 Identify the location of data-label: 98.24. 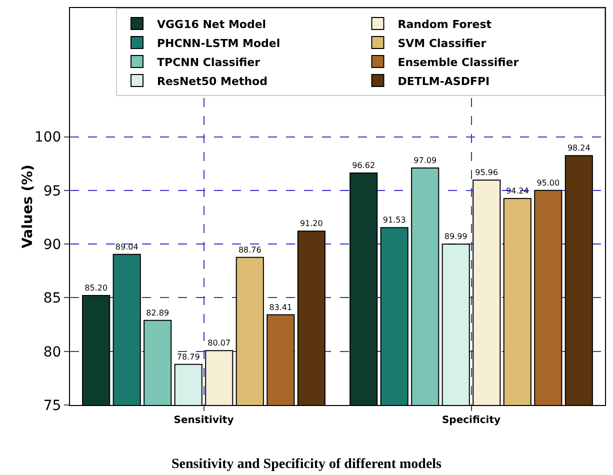
(578, 148).